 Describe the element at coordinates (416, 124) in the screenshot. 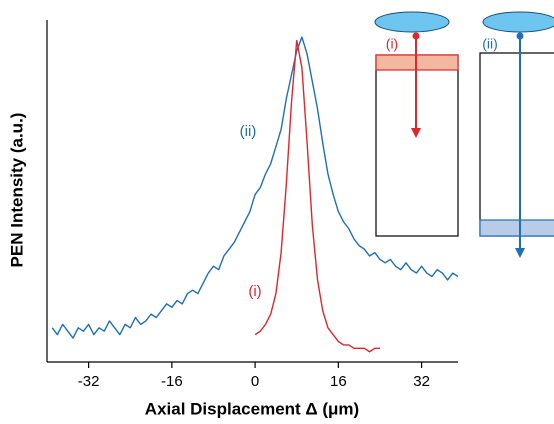

I see `inset-i: (i)` at that location.